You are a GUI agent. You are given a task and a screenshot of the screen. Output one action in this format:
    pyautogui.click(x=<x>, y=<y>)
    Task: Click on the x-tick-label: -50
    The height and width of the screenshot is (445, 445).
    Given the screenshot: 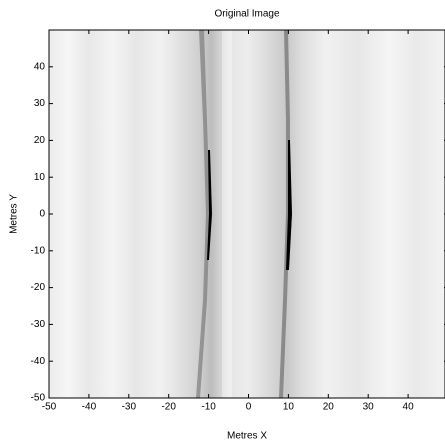 What is the action you would take?
    pyautogui.click(x=49, y=407)
    